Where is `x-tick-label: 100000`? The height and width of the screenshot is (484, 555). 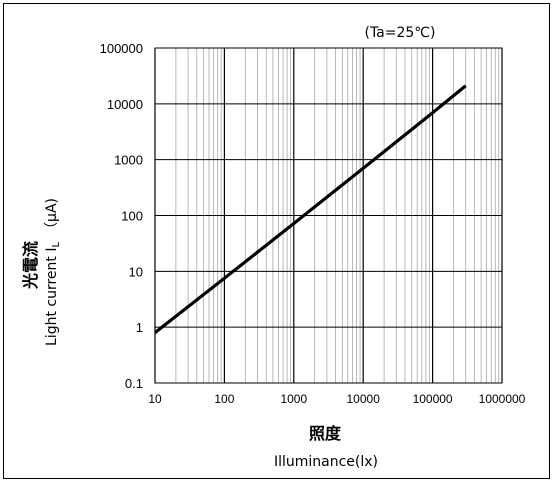 x-tick-label: 100000 is located at coordinates (433, 399).